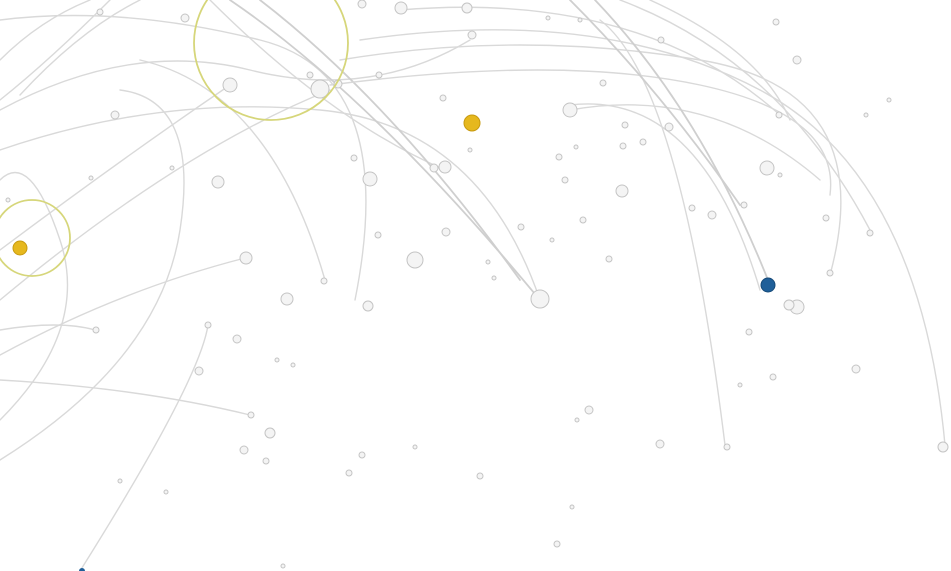  Describe the element at coordinates (271, 60) in the screenshot. I see `selection-ring-icon` at that location.